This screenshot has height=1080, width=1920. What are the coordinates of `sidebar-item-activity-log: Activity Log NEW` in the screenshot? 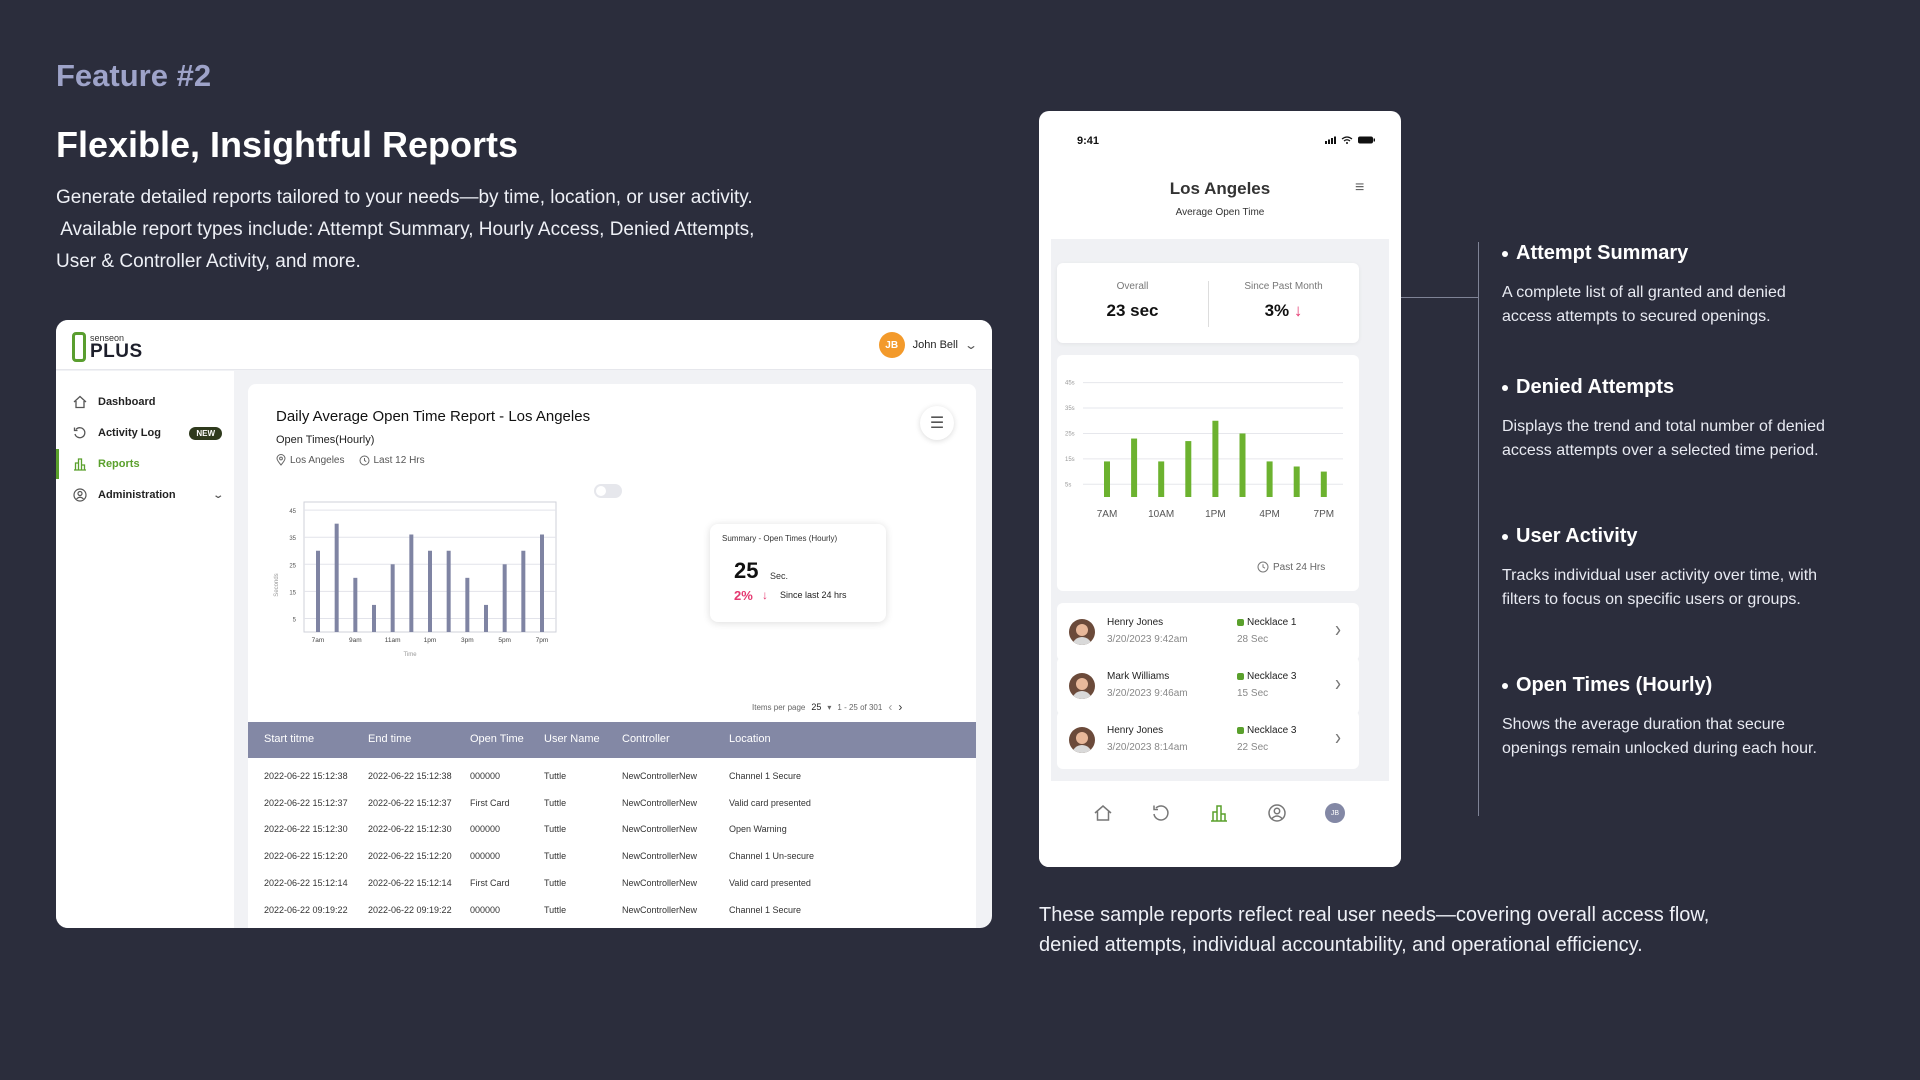 It's located at (145, 433).